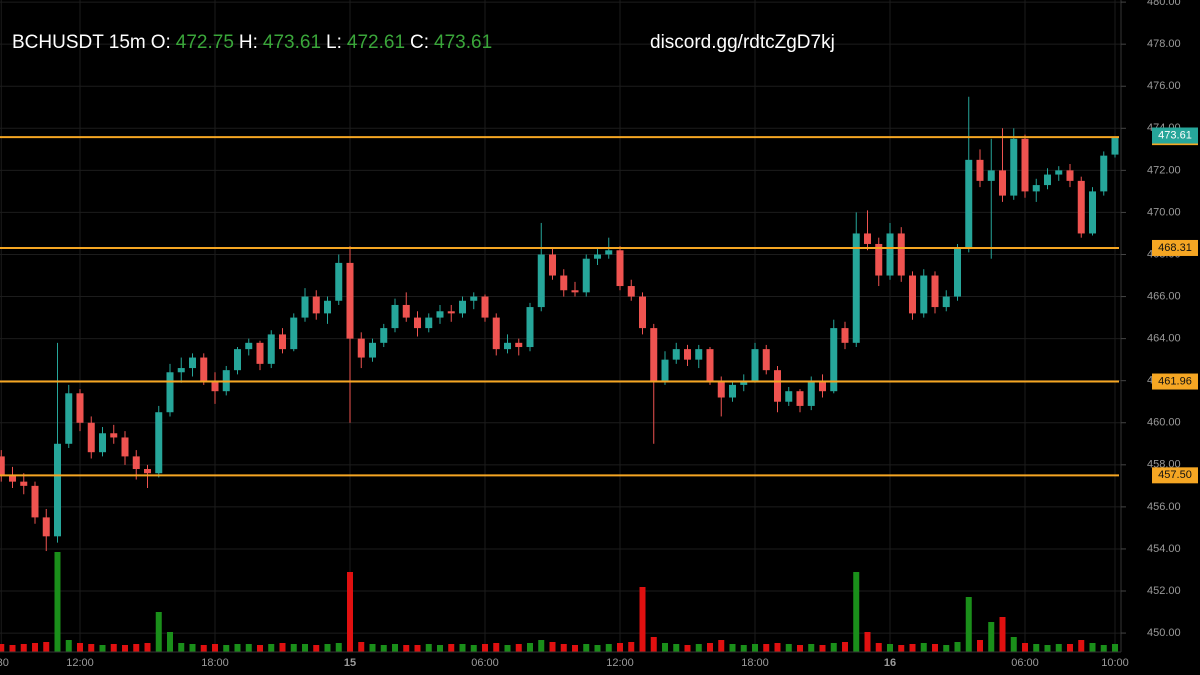 This screenshot has width=1200, height=675. I want to click on y-tick-label: 450.00, so click(1164, 633).